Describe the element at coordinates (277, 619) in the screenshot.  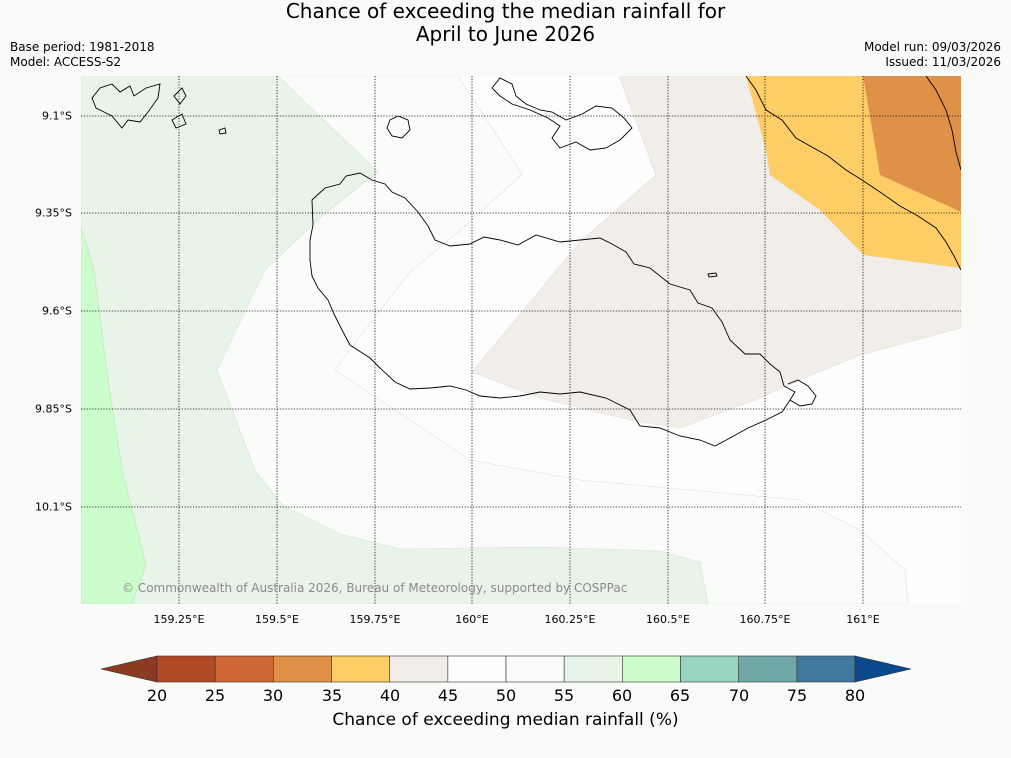
I see `lon-label-1: 159.5°E` at that location.